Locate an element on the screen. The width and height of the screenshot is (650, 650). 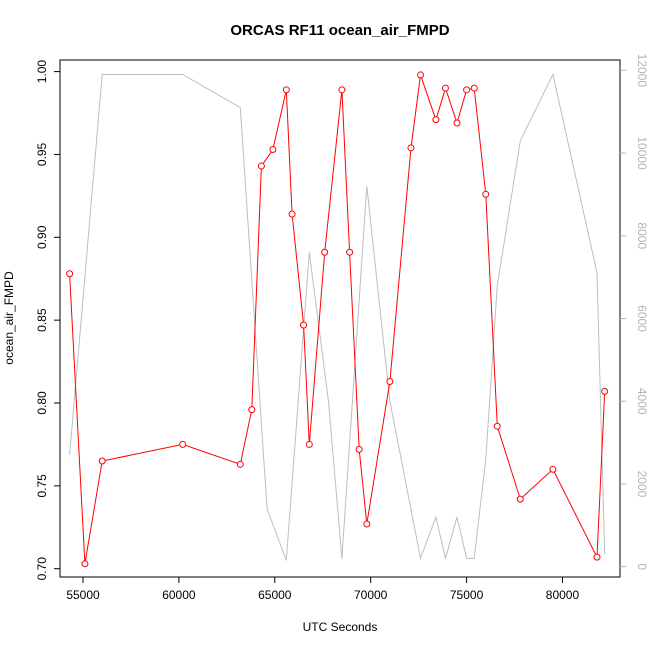
y-tick-label: 0.90 is located at coordinates (42, 237).